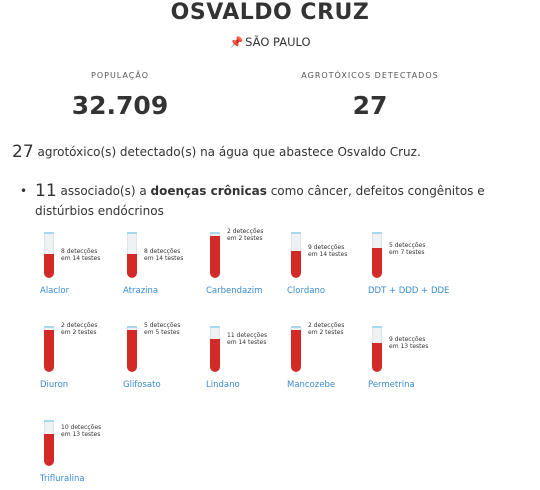 This screenshot has height=490, width=540. Describe the element at coordinates (120, 75) in the screenshot. I see `population-label: POPULAÇÃO` at that location.